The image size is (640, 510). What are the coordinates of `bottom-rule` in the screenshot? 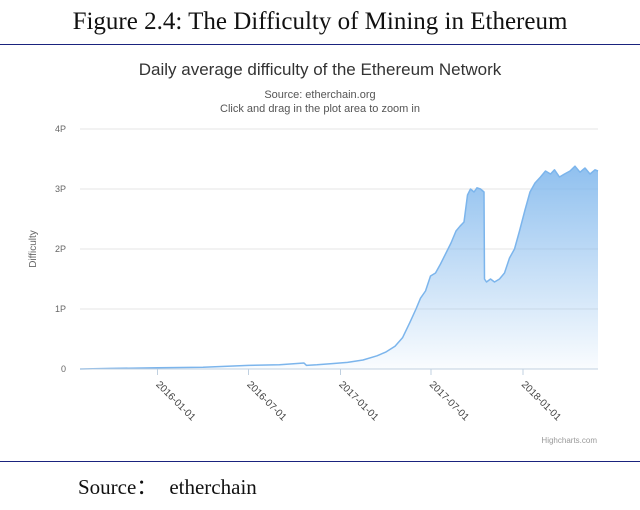 It's located at (320, 461).